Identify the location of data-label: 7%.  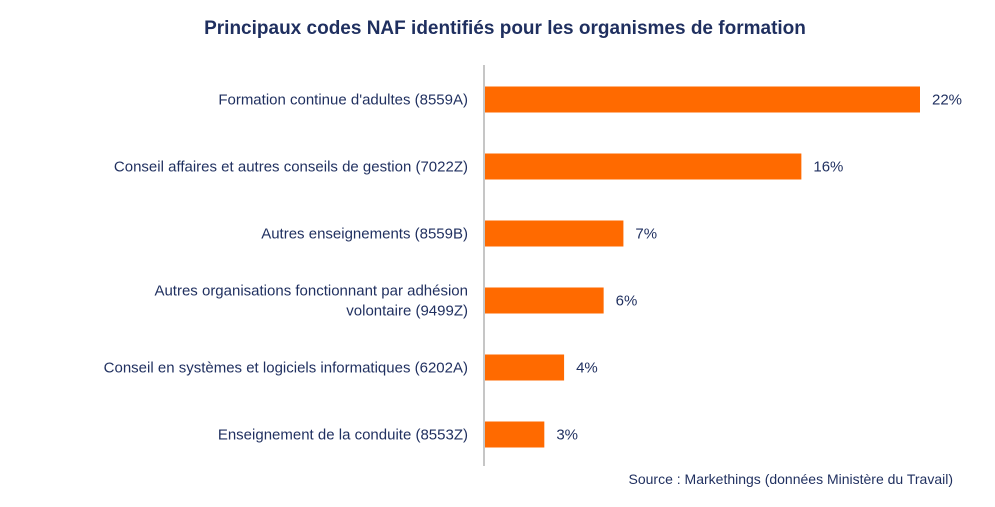
(646, 234).